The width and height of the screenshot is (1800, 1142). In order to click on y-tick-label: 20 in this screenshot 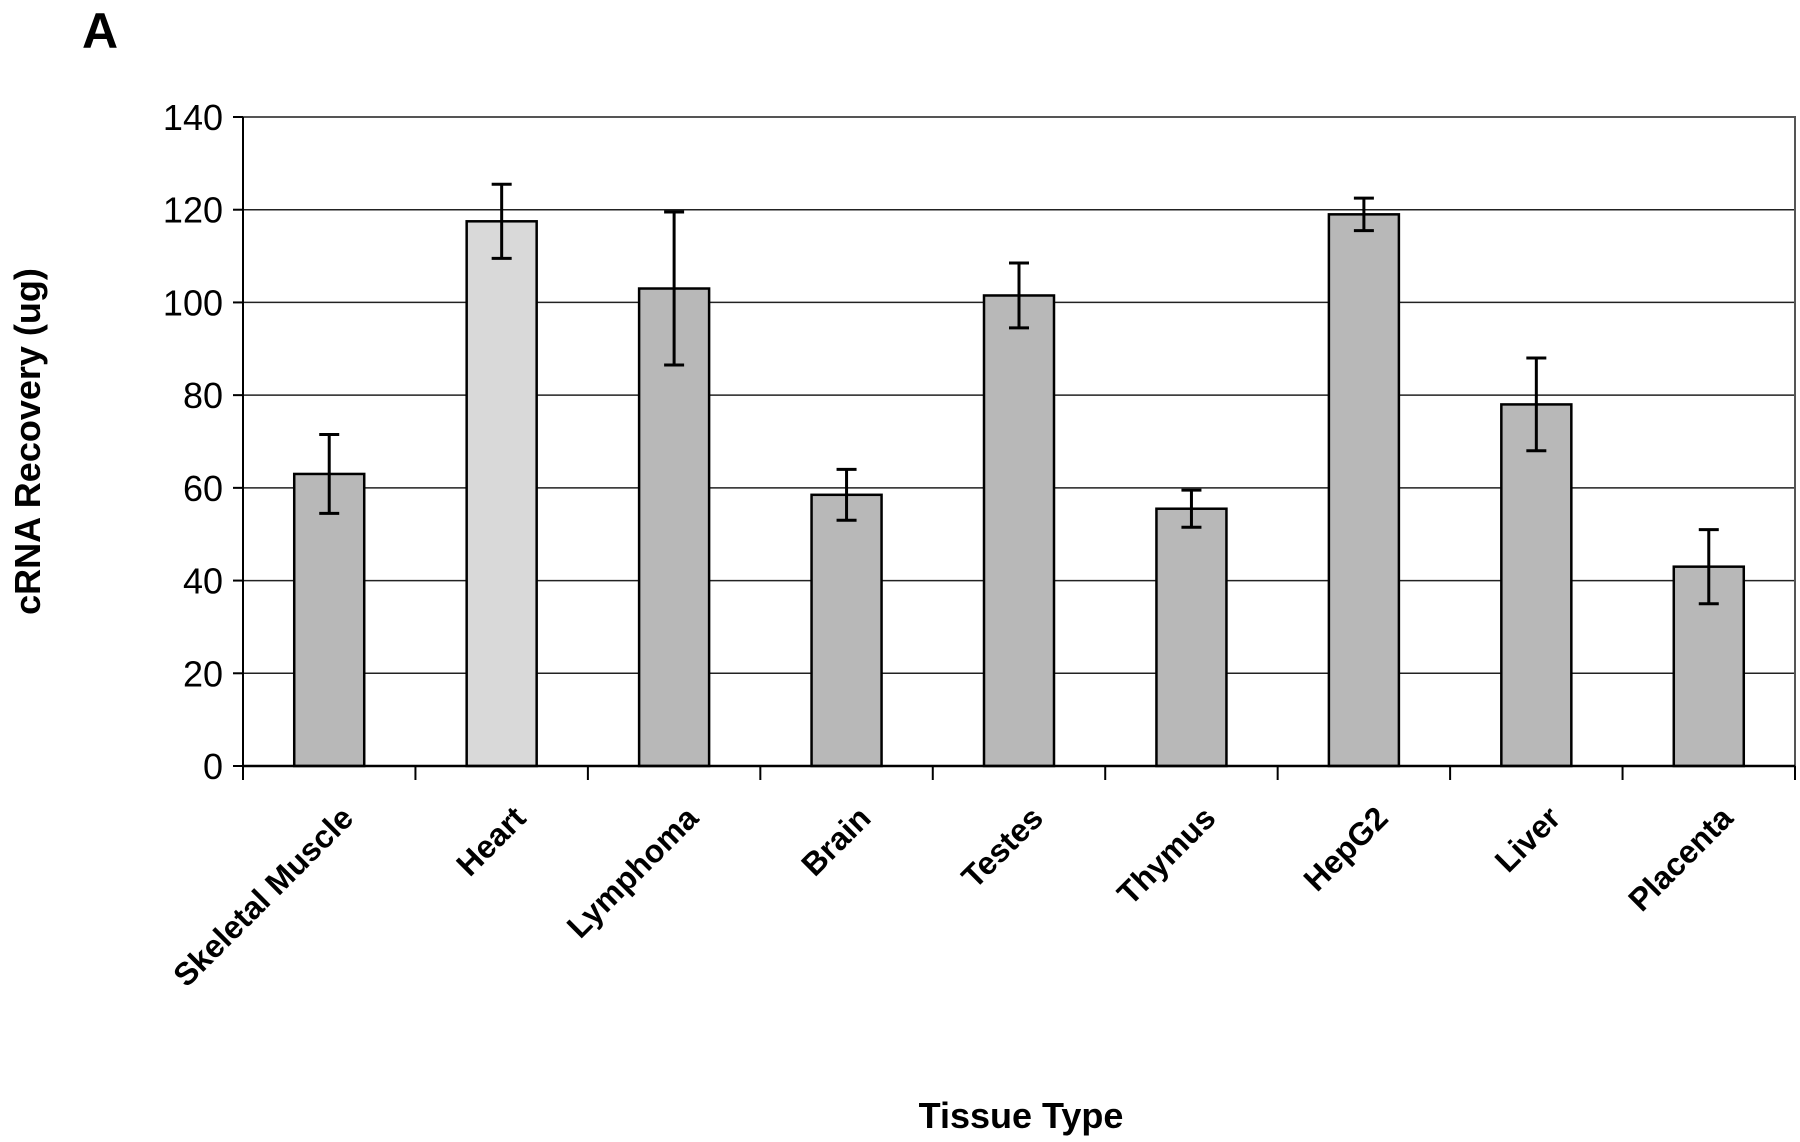, I will do `click(203, 673)`.